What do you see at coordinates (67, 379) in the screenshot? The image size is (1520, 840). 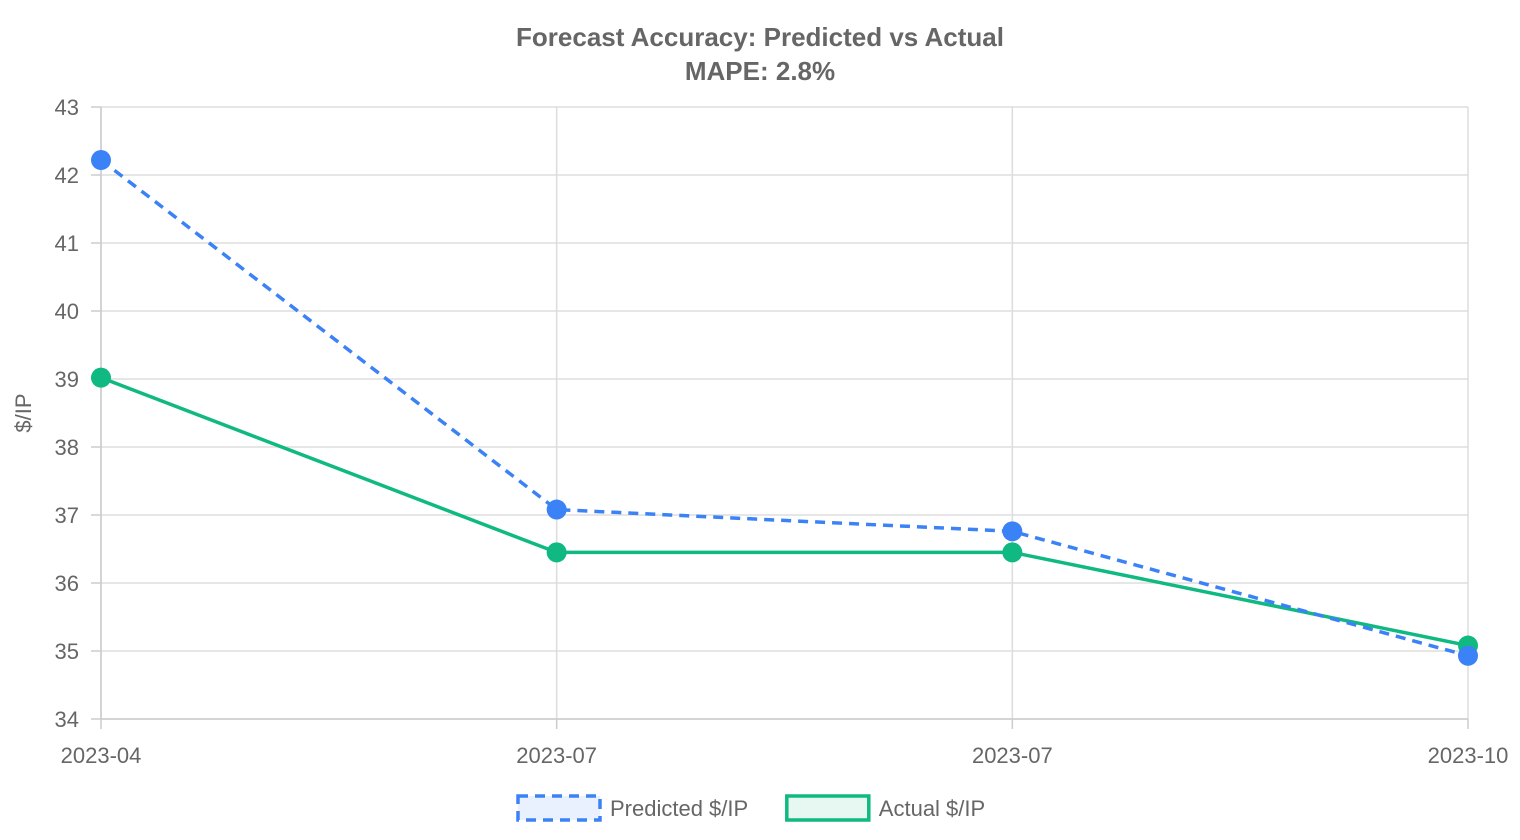 I see `y-tick-label: 39` at bounding box center [67, 379].